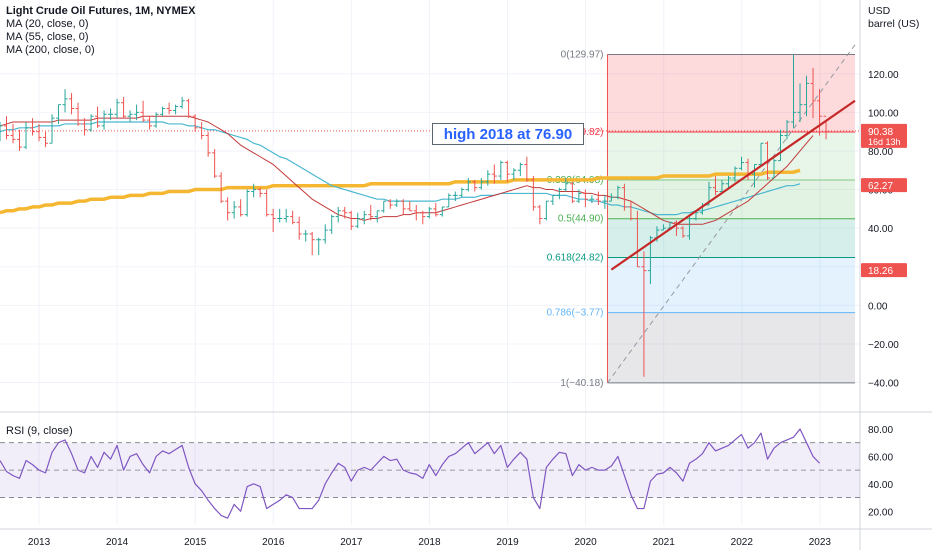 The height and width of the screenshot is (550, 932). What do you see at coordinates (39, 542) in the screenshot?
I see `time-axis-tick: 2013` at bounding box center [39, 542].